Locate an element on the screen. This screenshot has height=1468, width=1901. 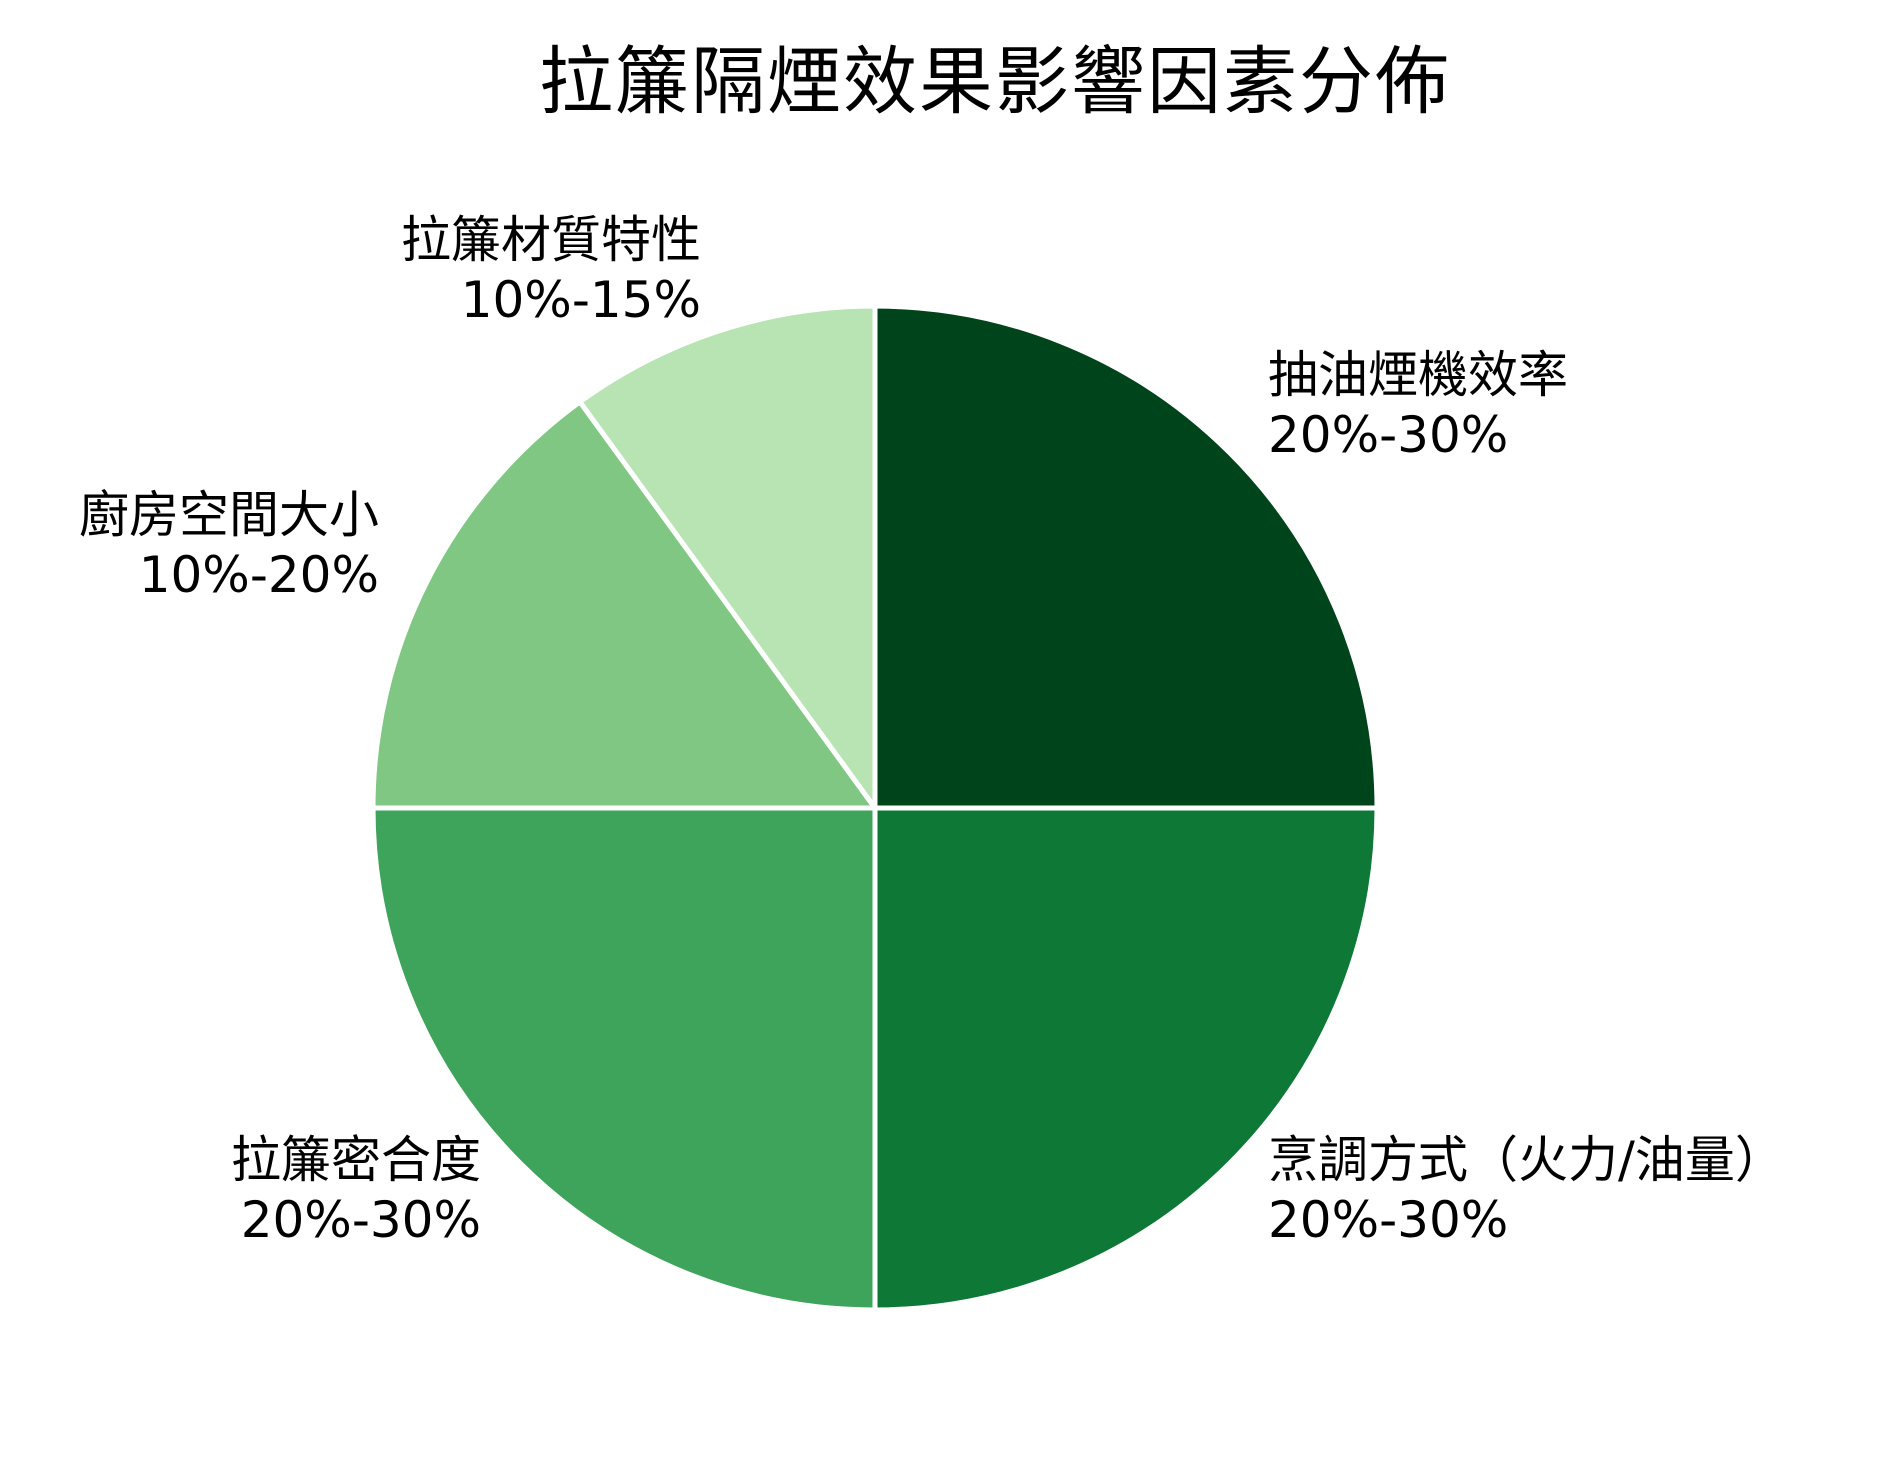
label-kitchen-size: 廚房空間大小 10%-20% is located at coordinates (229, 545).